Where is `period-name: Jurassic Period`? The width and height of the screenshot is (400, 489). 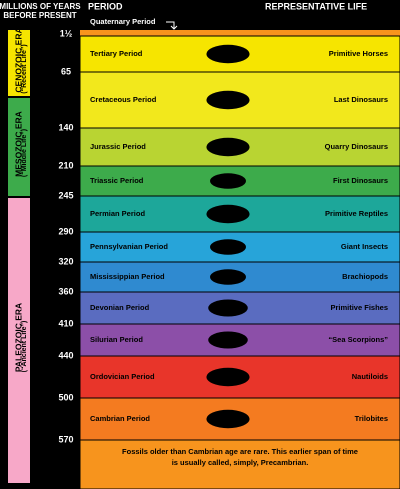
period-name: Jurassic Period is located at coordinates (118, 146).